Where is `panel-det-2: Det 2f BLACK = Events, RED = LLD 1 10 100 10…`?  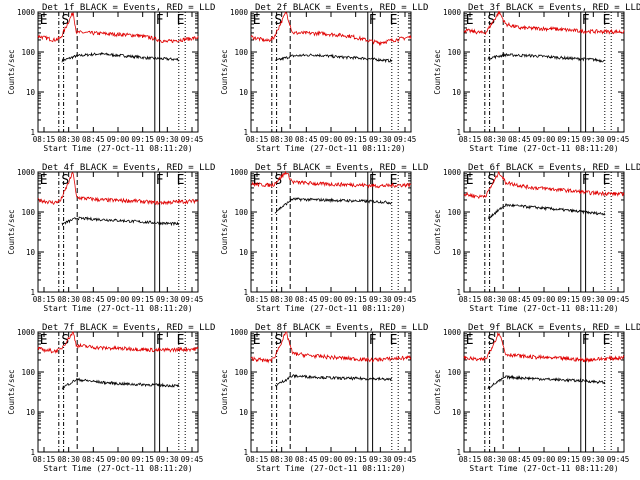 panel-det-2: Det 2f BLACK = Events, RED = LLD 1 10 100 10… is located at coordinates (324, 78).